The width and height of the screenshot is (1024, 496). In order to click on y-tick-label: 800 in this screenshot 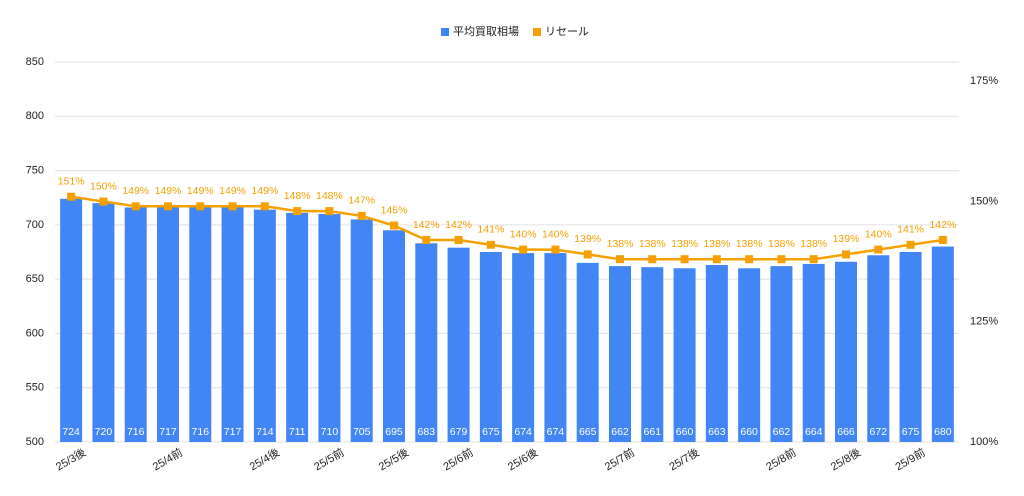, I will do `click(35, 116)`.